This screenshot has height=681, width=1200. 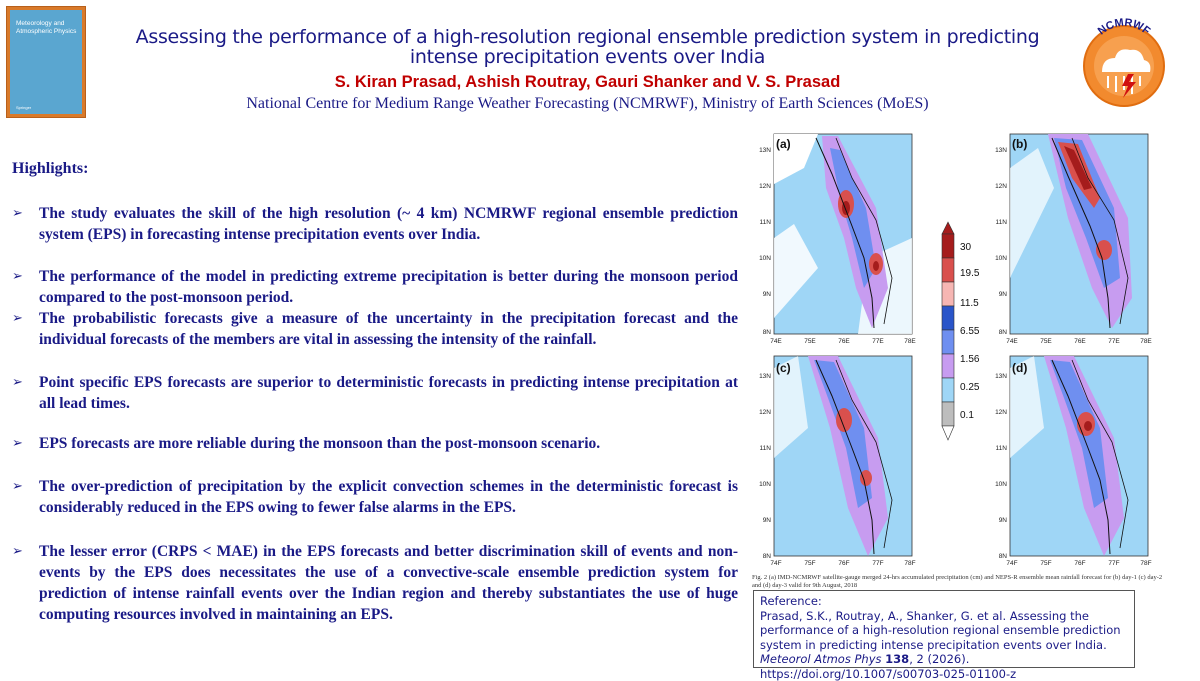 I want to click on panel-label-a: (a), so click(x=783, y=144).